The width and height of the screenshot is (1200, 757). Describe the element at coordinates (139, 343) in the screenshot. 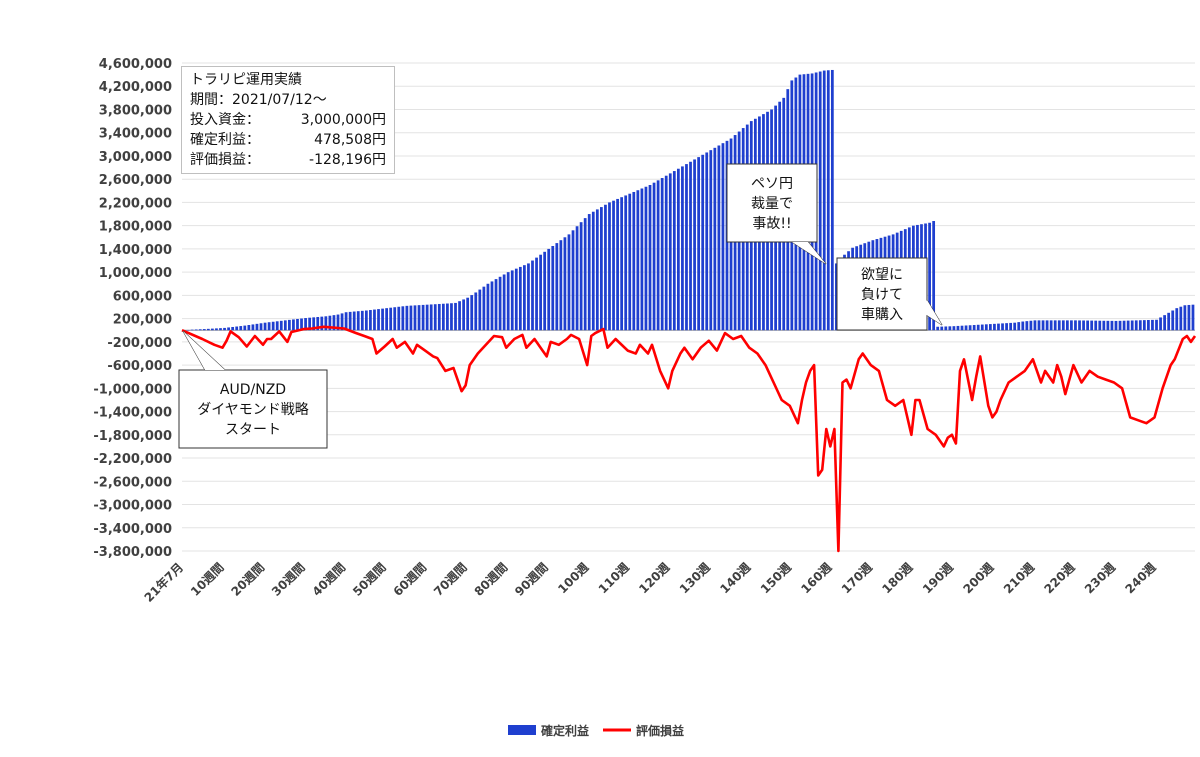

I see `y-tick-label: -200,000` at that location.